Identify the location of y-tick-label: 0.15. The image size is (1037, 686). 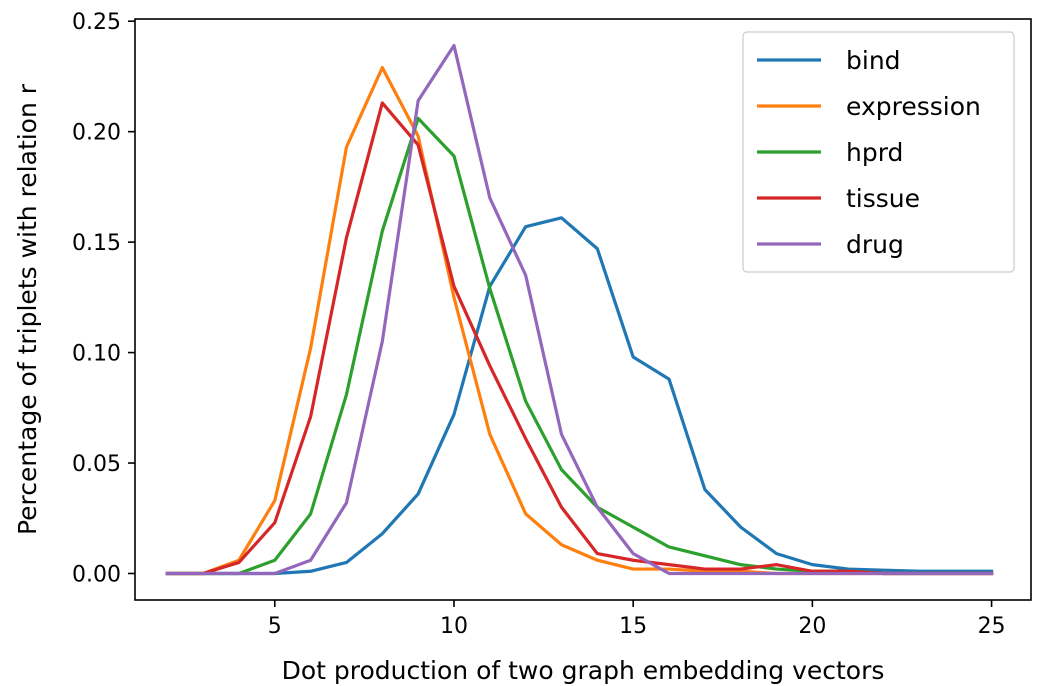
(96, 243).